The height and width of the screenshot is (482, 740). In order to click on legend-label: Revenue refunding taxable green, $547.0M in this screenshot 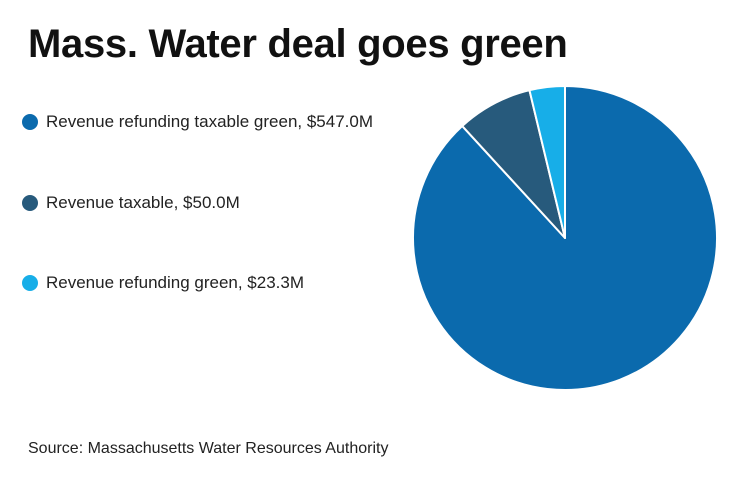, I will do `click(210, 121)`.